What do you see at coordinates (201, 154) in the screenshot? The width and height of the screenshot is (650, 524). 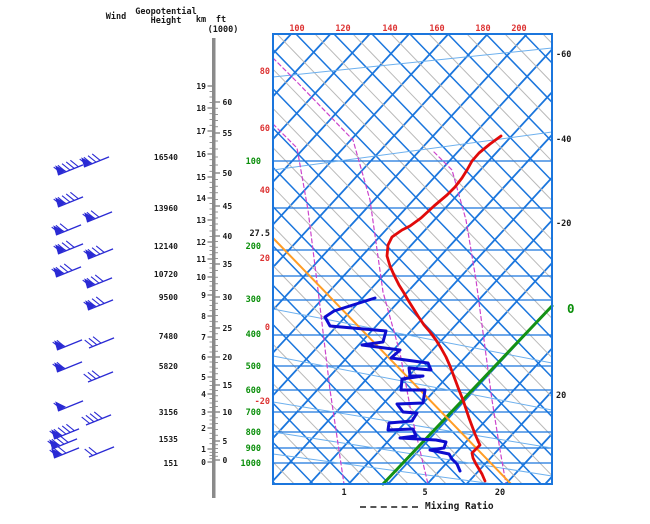 I see `svg-text: 16` at bounding box center [201, 154].